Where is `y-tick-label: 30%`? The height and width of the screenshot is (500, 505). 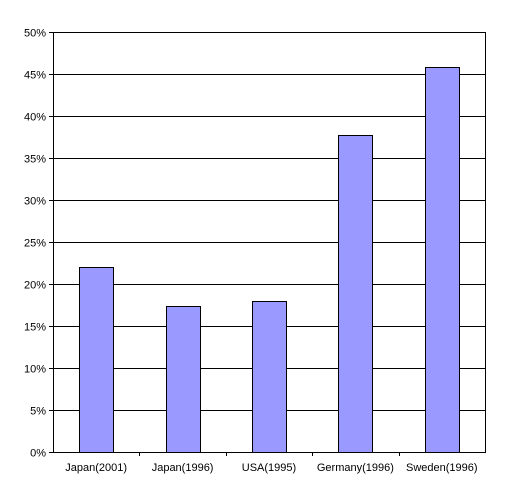 y-tick-label: 30% is located at coordinates (35, 202).